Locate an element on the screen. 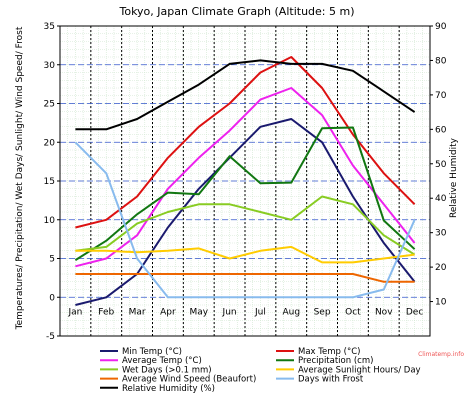  legend-label: Days with Frost is located at coordinates (331, 380).